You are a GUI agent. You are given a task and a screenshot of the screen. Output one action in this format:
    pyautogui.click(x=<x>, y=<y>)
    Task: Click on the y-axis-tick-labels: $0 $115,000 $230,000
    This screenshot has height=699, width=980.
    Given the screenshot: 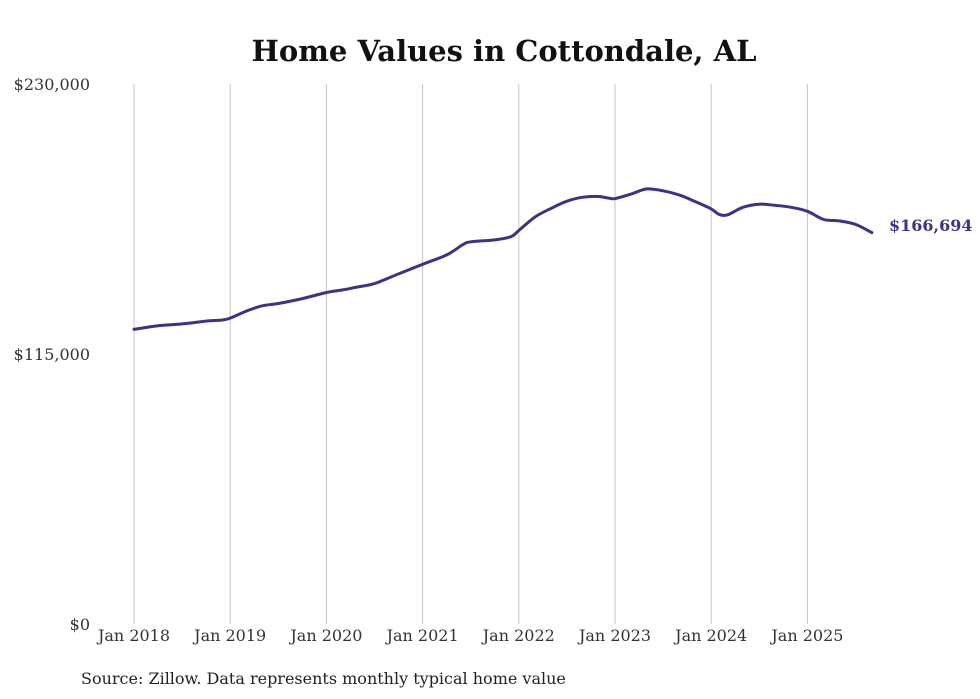 What is the action you would take?
    pyautogui.click(x=52, y=354)
    